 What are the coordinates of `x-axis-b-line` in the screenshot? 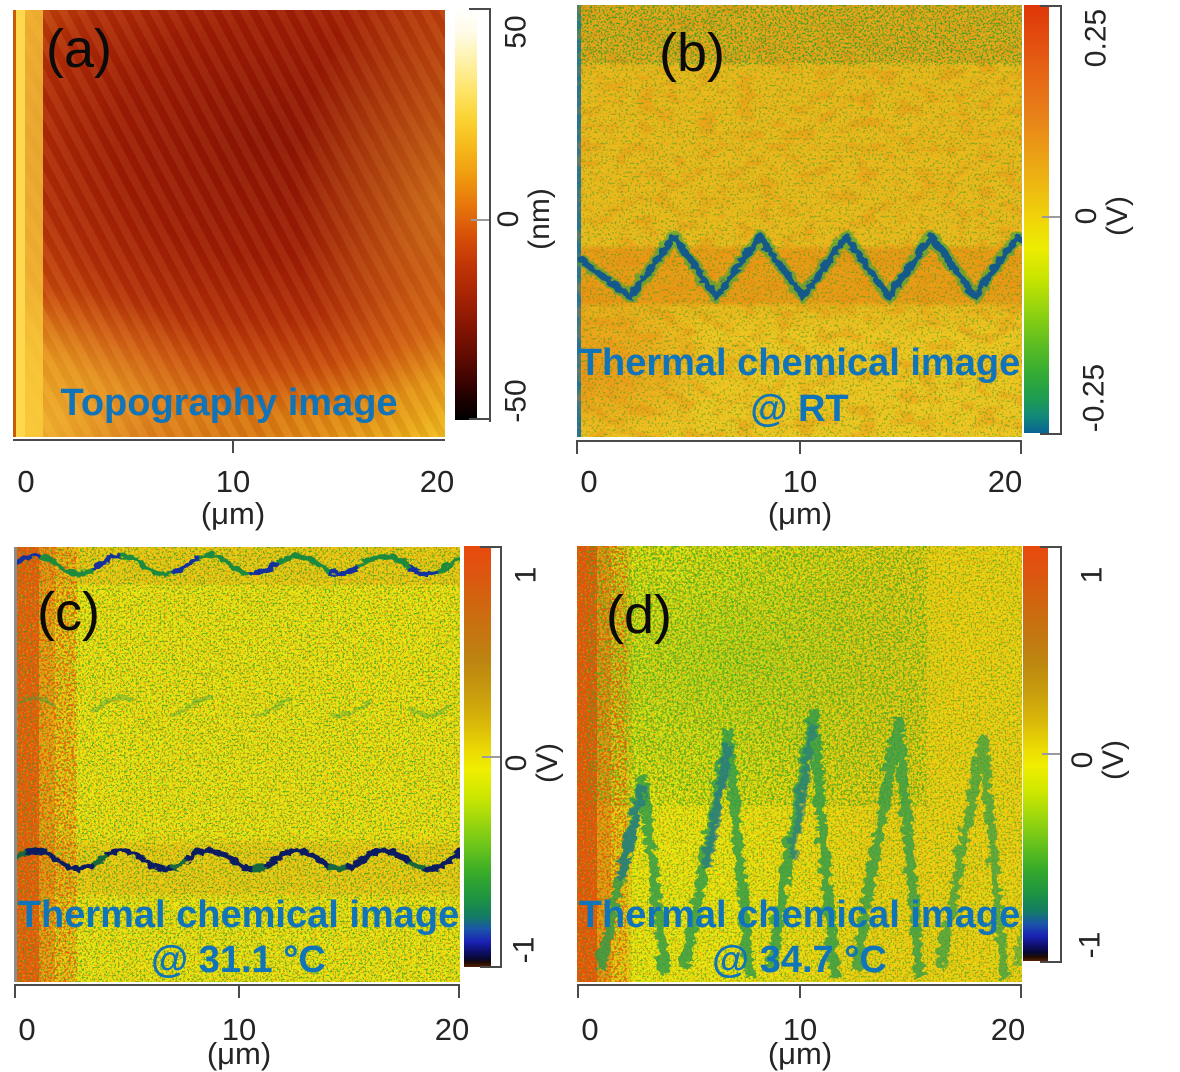 It's located at (799, 441).